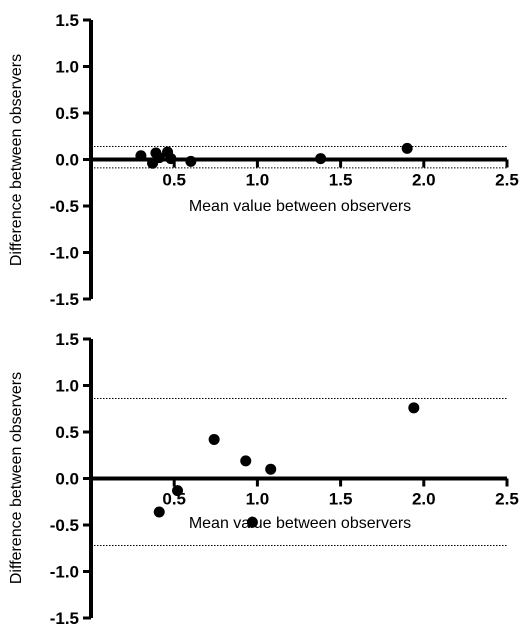 The image size is (525, 630). Describe the element at coordinates (174, 180) in the screenshot. I see `x-tick-label: 0.5` at that location.